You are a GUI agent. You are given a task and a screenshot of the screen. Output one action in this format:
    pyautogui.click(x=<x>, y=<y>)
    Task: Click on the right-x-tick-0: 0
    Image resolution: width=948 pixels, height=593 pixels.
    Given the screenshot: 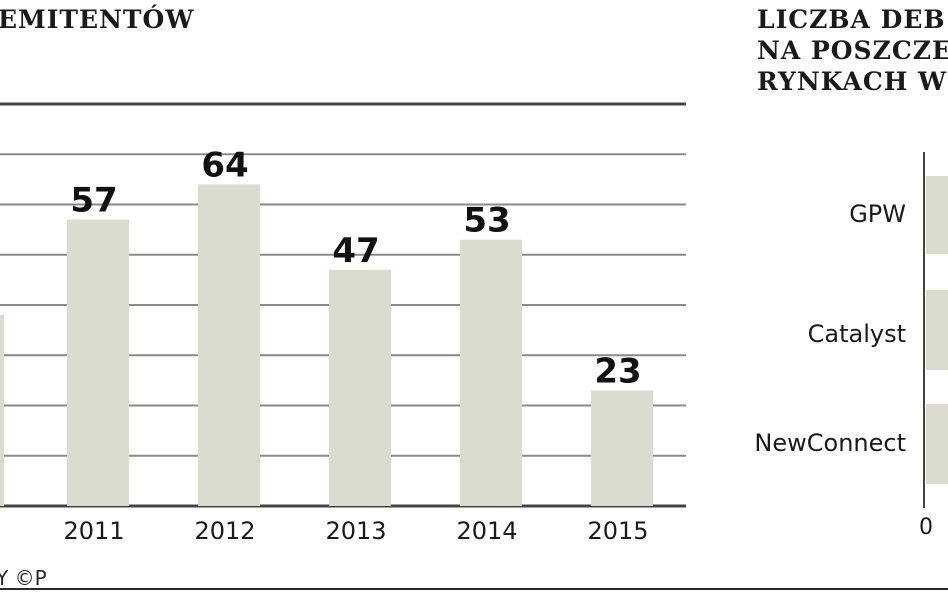 What is the action you would take?
    pyautogui.click(x=926, y=527)
    